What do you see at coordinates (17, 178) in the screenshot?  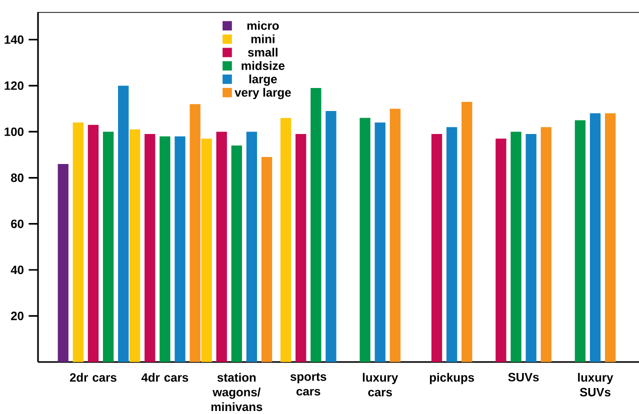 I see `y-tick-label: 80` at bounding box center [17, 178].